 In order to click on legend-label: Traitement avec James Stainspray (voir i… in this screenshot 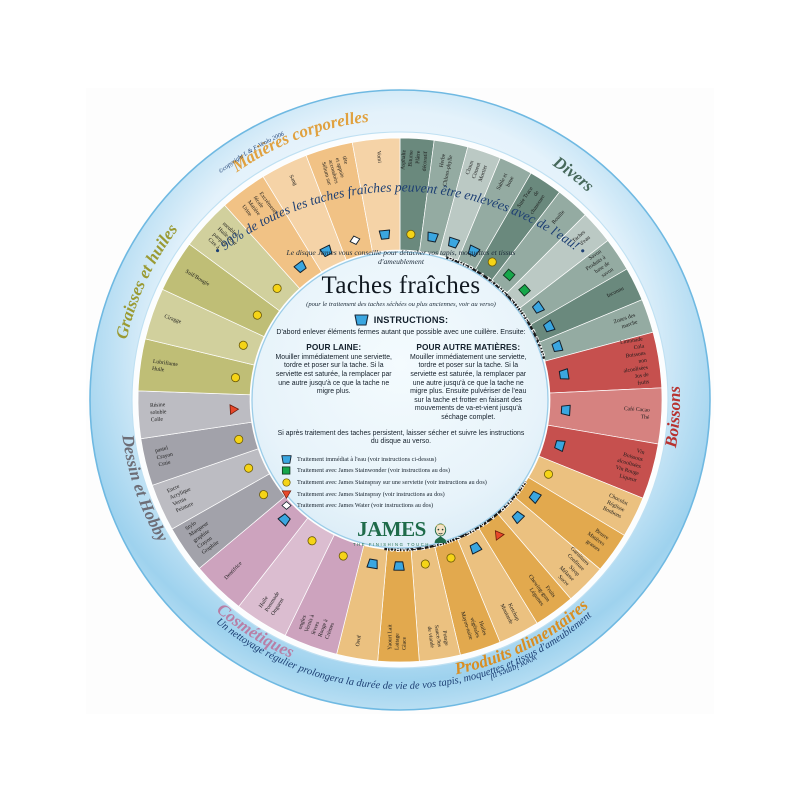, I will do `click(371, 494)`.